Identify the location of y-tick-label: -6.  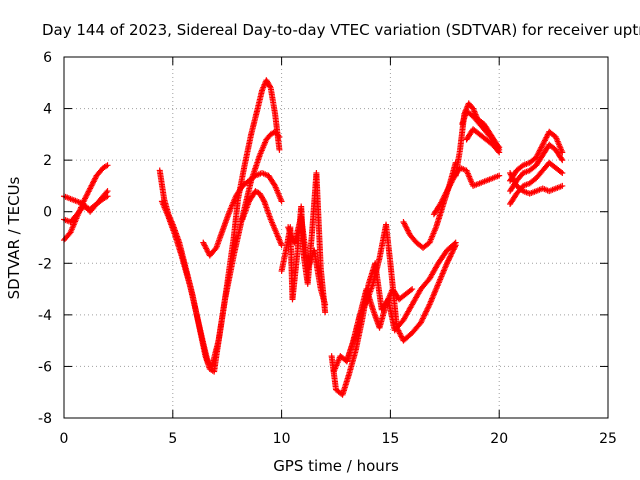
(45, 367).